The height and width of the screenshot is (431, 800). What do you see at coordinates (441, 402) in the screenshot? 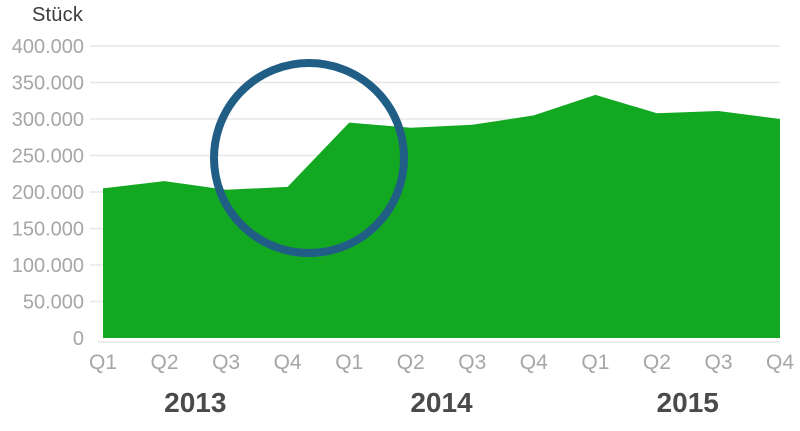
I see `x-group-label-year: 2014` at bounding box center [441, 402].